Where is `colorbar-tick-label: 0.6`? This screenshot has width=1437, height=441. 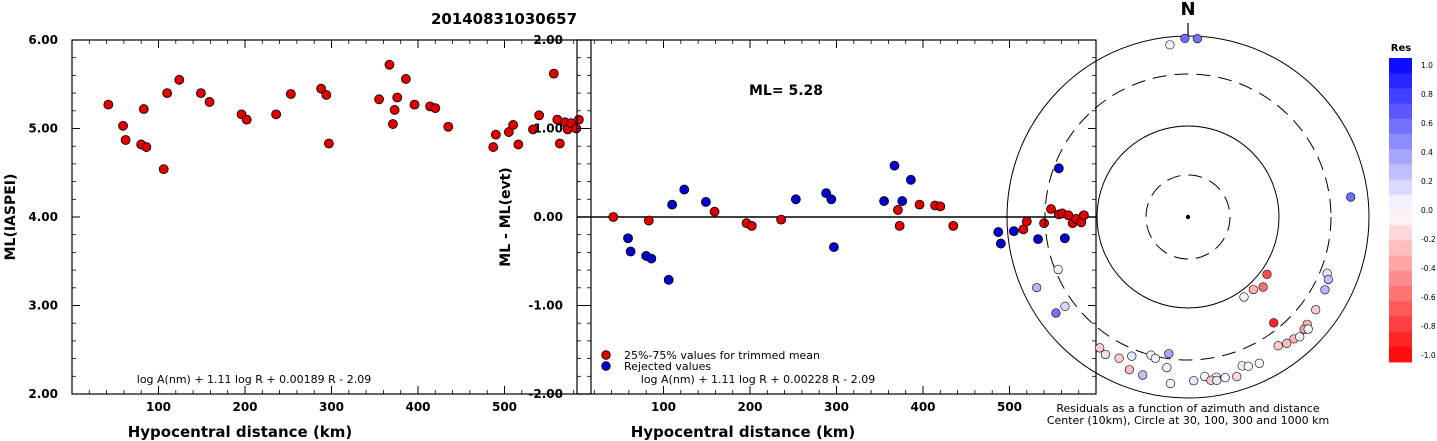 colorbar-tick-label: 0.6 is located at coordinates (1427, 123).